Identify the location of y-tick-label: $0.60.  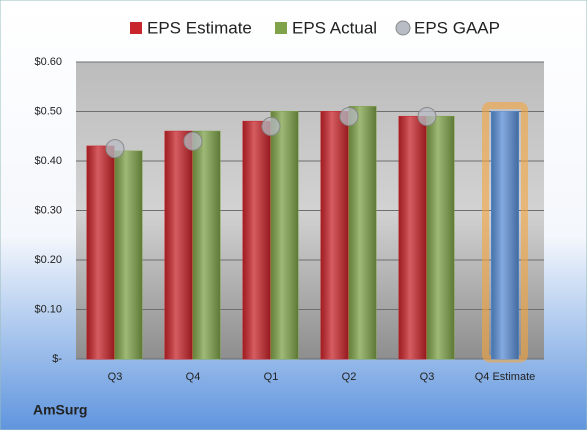
(48, 62).